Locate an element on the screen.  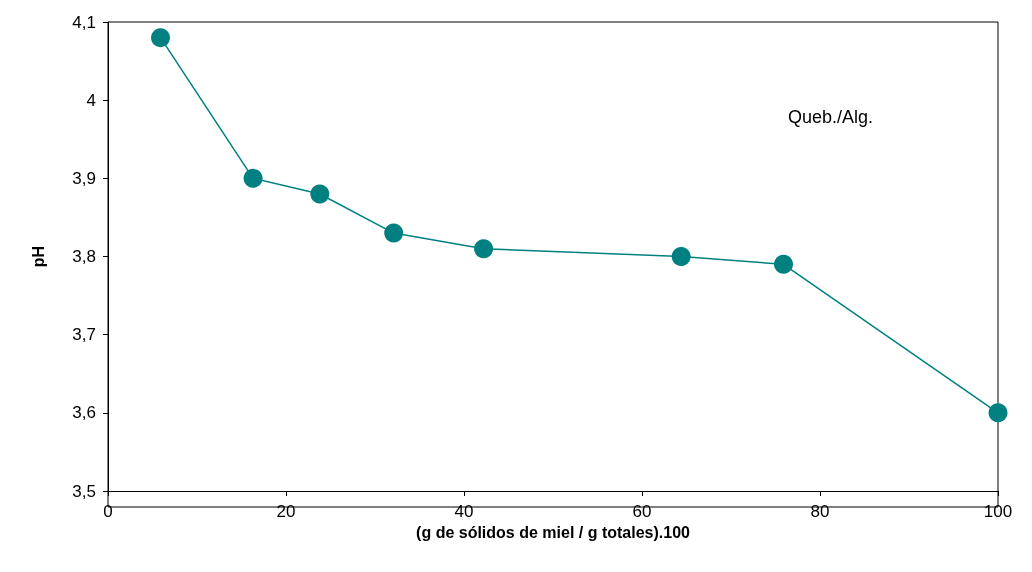
x-tick-label: 0 is located at coordinates (108, 511).